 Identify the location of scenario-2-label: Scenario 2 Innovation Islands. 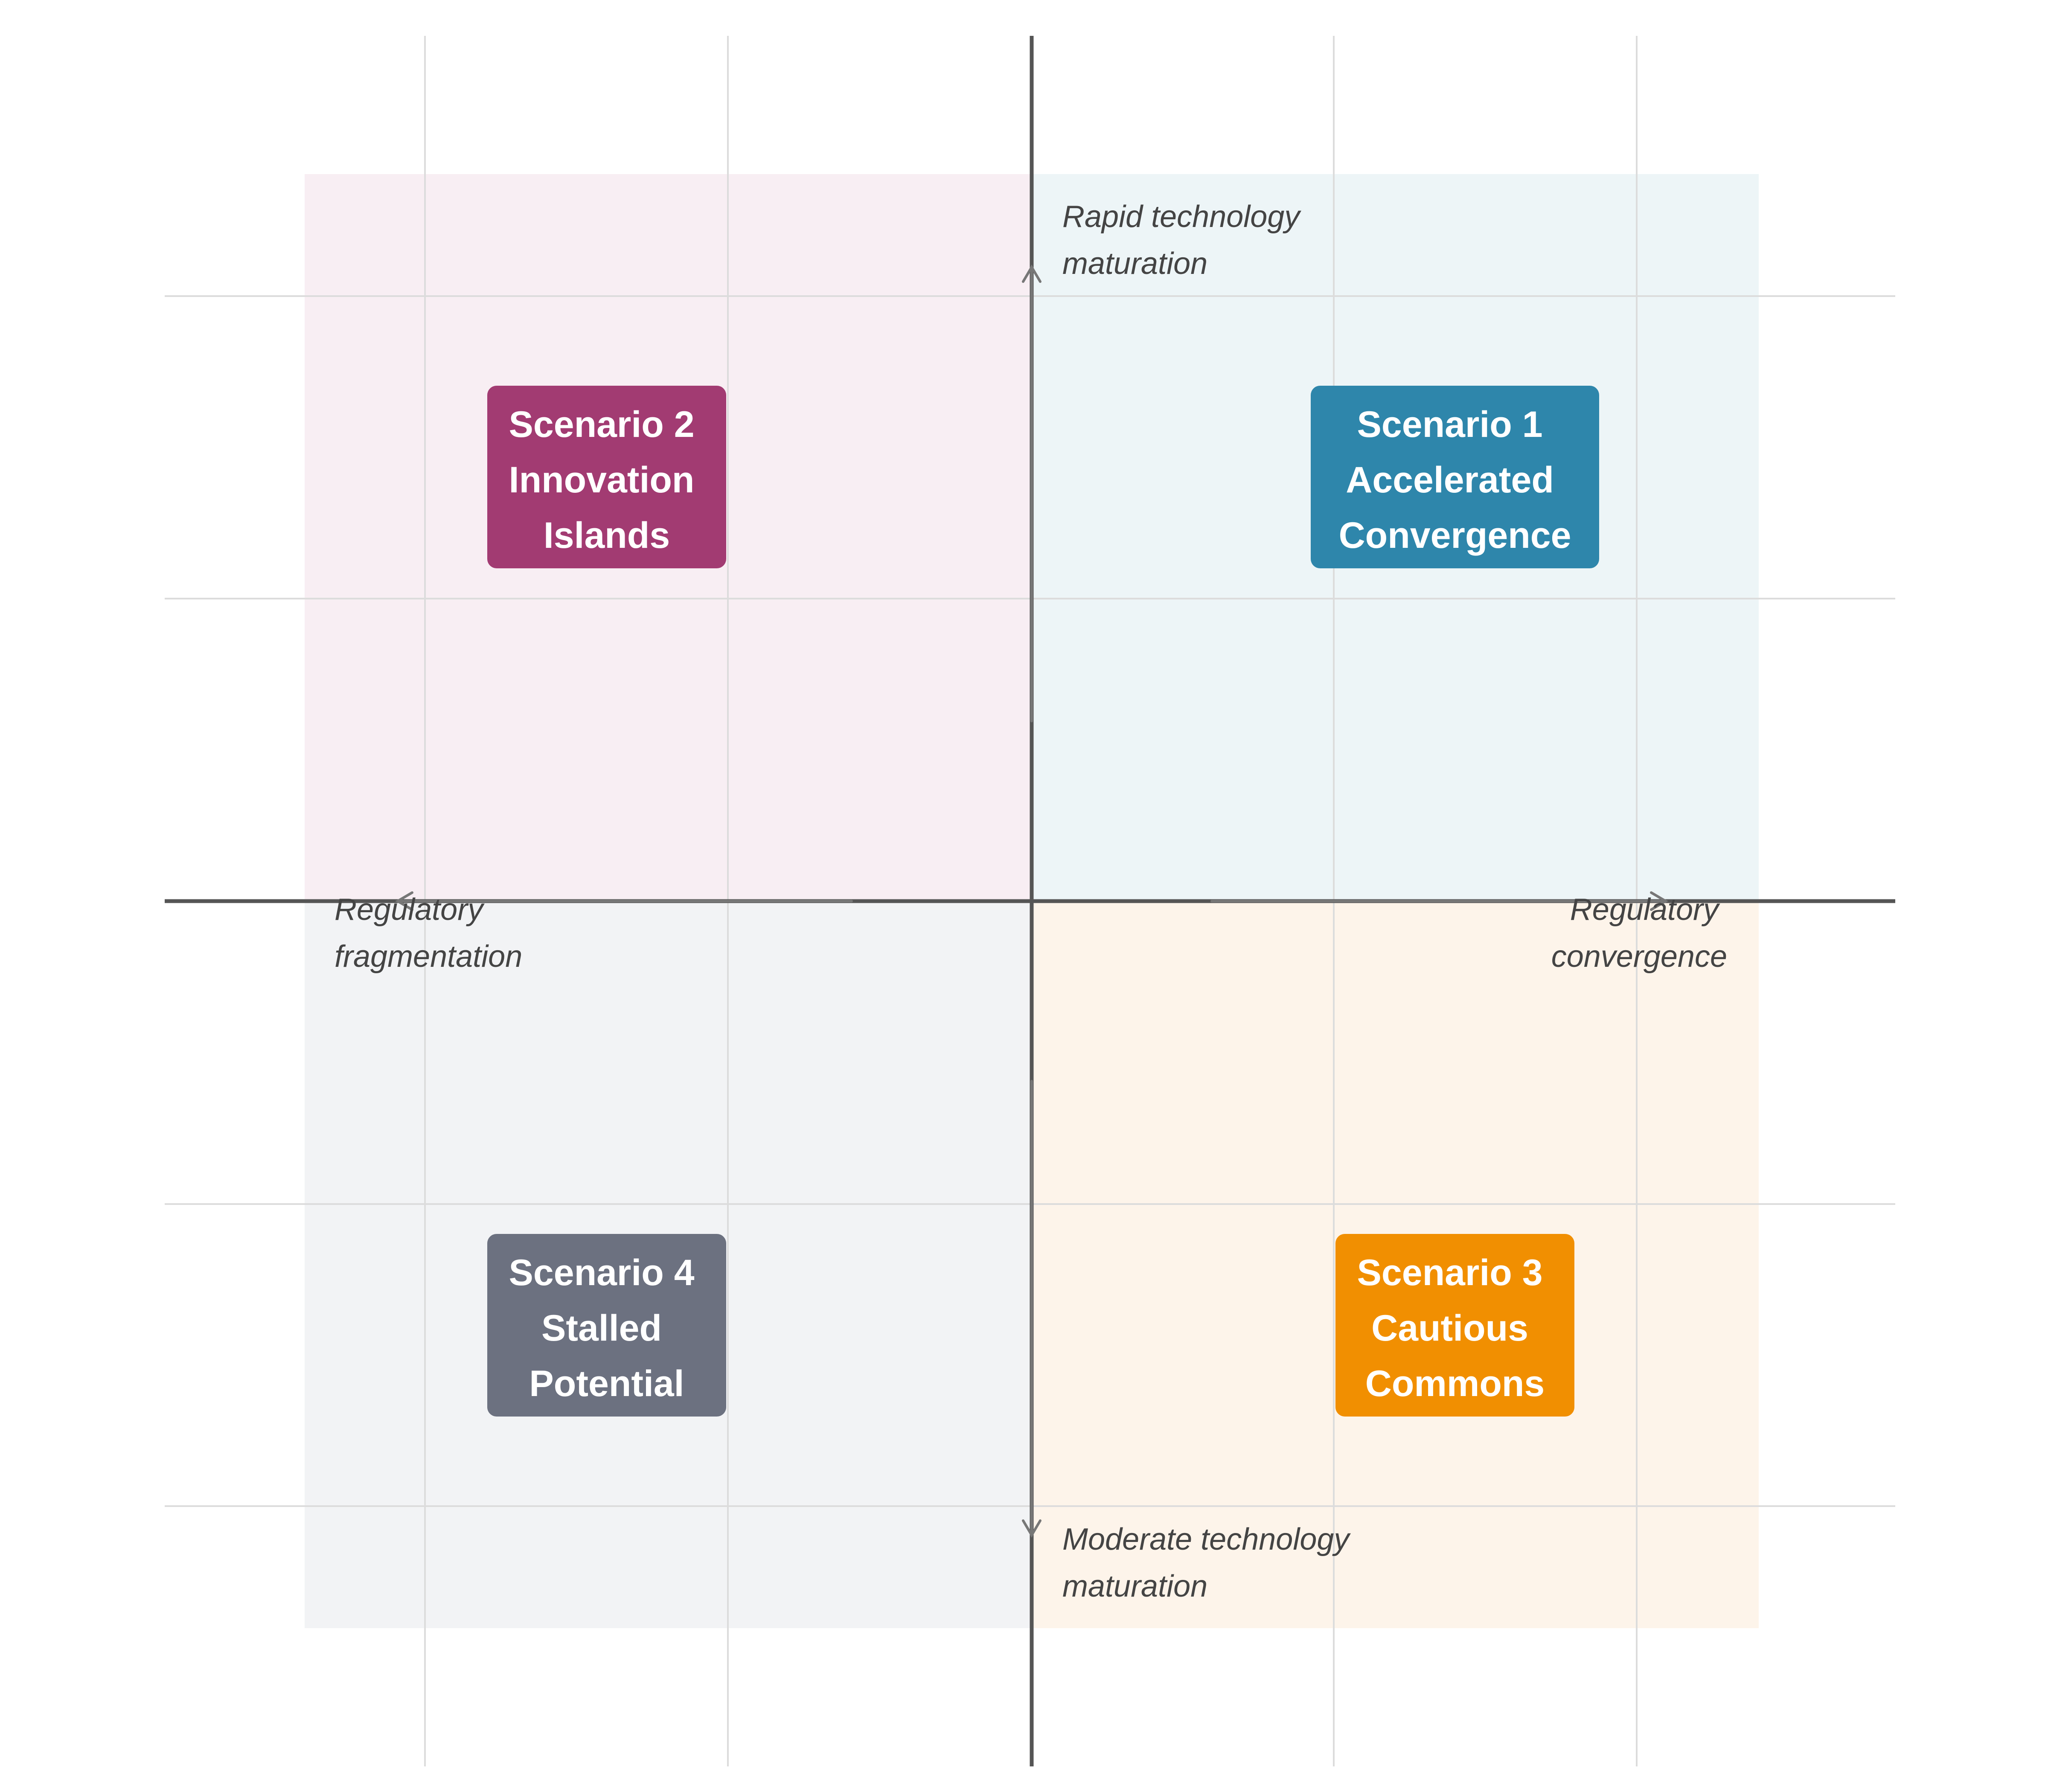
(607, 480).